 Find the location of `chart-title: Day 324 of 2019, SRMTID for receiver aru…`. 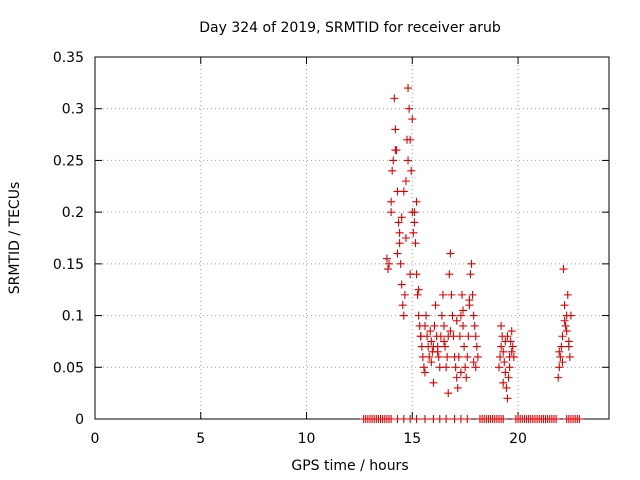

chart-title: Day 324 of 2019, SRMTID for receiver aru… is located at coordinates (350, 28).